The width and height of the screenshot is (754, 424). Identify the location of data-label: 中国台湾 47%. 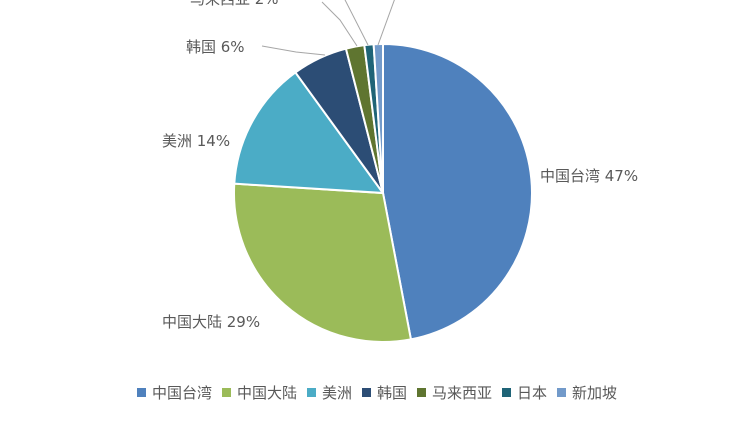
(589, 176).